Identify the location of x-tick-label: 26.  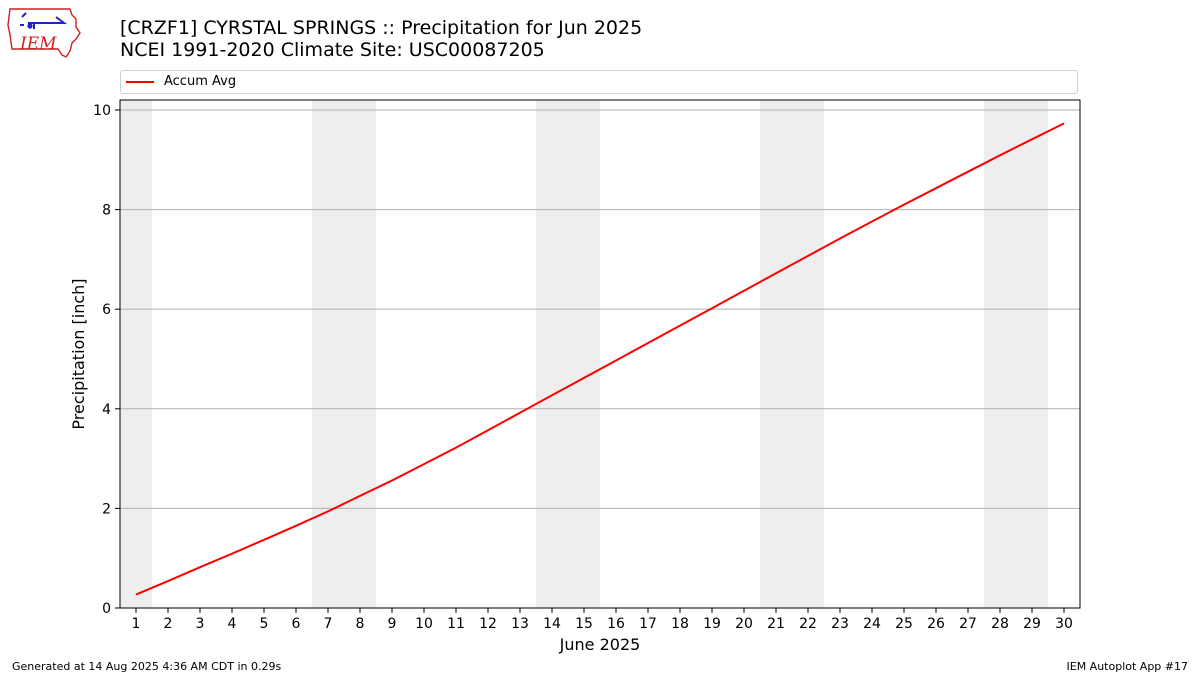
(936, 624).